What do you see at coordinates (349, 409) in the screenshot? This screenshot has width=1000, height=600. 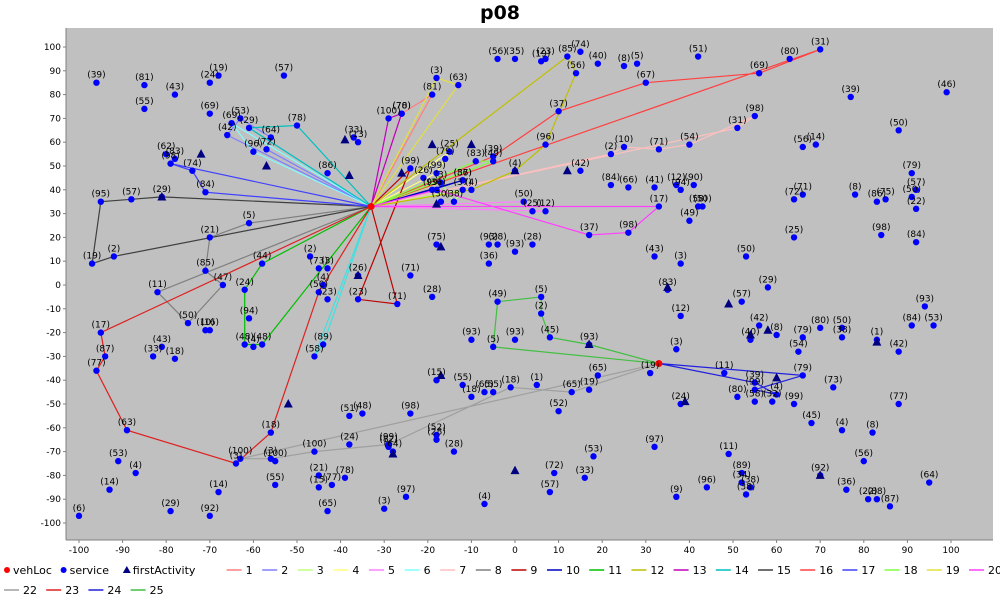 I see `service-label: (51)` at bounding box center [349, 409].